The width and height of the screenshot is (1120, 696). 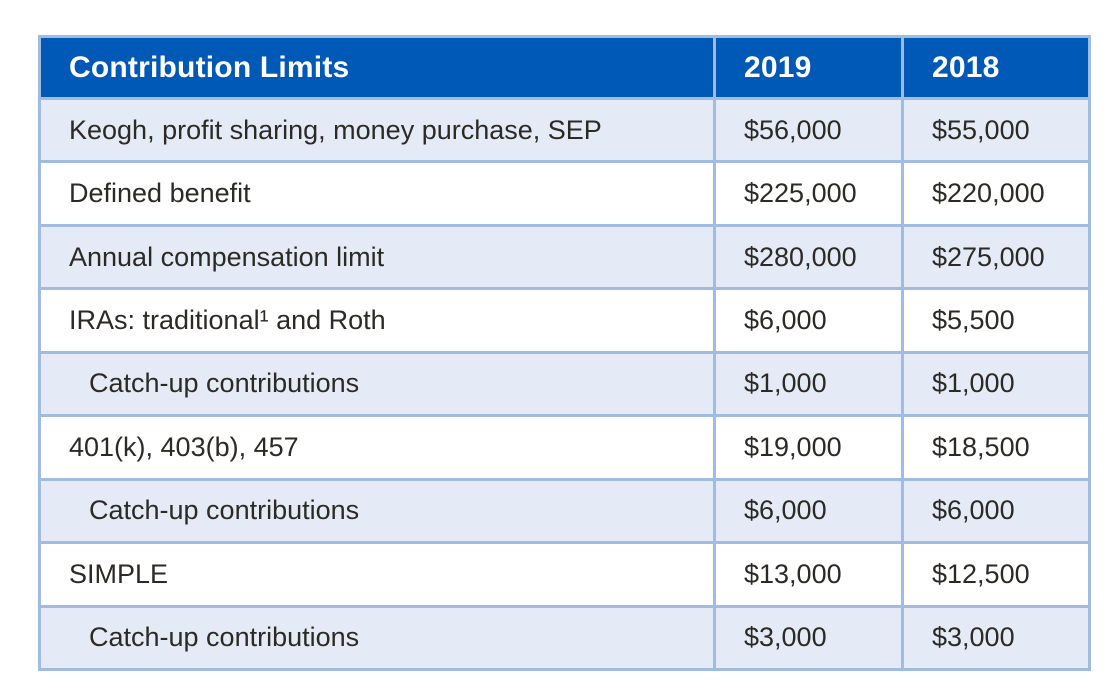 I want to click on table-row-simple-catch-up: Catch-up contributions $3,000 $3,000, so click(x=564, y=637).